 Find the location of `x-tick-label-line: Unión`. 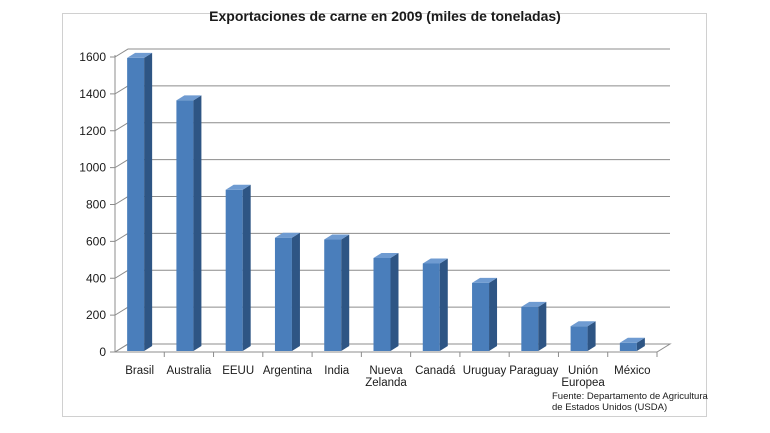

x-tick-label-line: Unión is located at coordinates (583, 371).